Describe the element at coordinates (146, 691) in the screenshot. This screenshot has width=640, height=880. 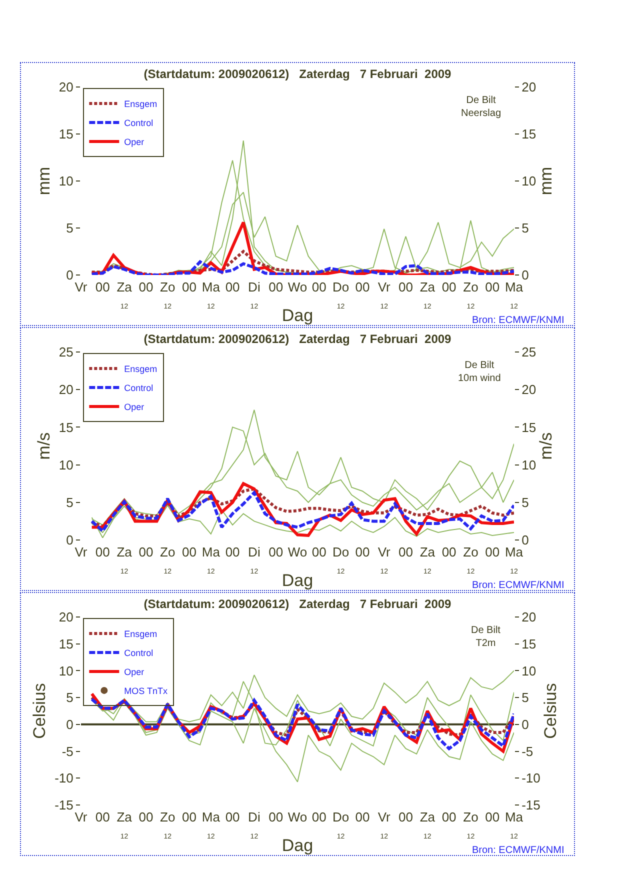
I see `legend-label: MOS TnTx` at that location.